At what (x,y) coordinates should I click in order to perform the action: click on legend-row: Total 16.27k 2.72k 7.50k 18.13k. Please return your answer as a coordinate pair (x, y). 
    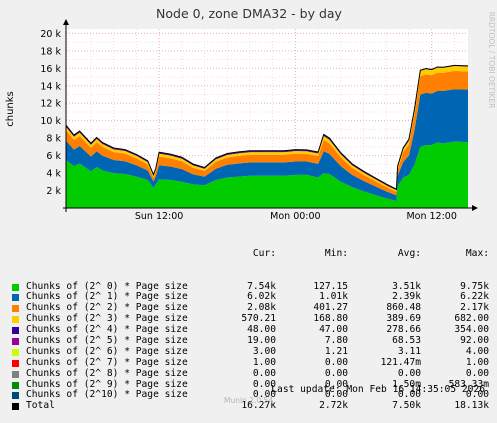
    Looking at the image, I should click on (250, 406).